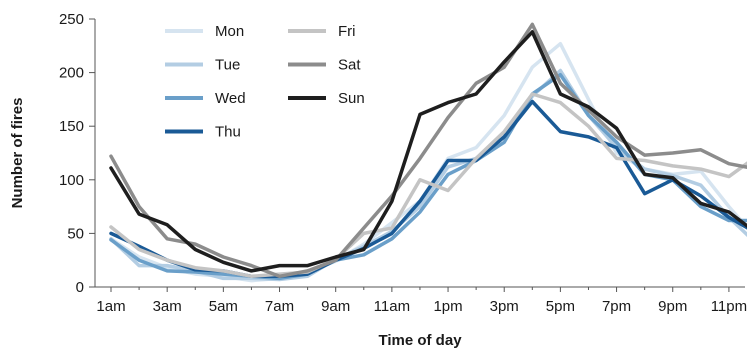 The image size is (747, 349). Describe the element at coordinates (672, 306) in the screenshot. I see `x-tick-label: 9pm` at that location.